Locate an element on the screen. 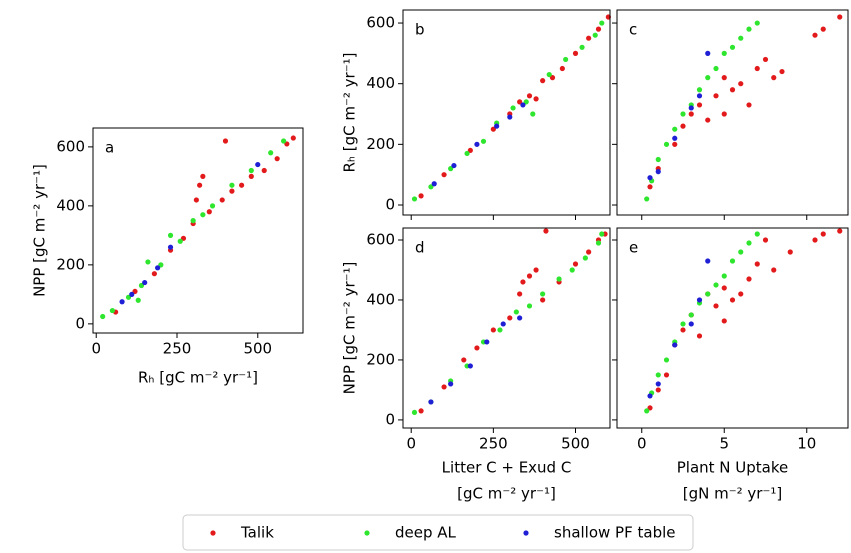 The image size is (851, 553). y-tick-label: 0 is located at coordinates (390, 204).